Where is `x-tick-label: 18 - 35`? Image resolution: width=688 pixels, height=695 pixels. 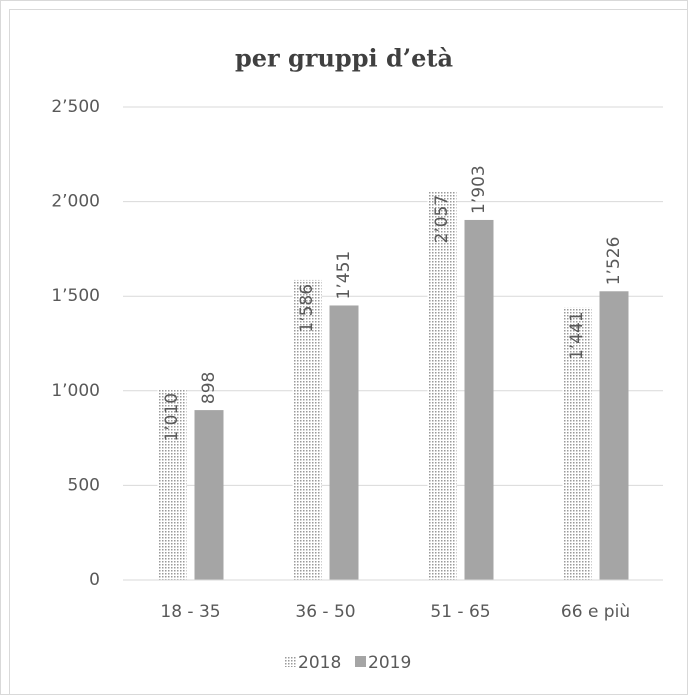
x-tick-label: 18 - 35 is located at coordinates (190, 612).